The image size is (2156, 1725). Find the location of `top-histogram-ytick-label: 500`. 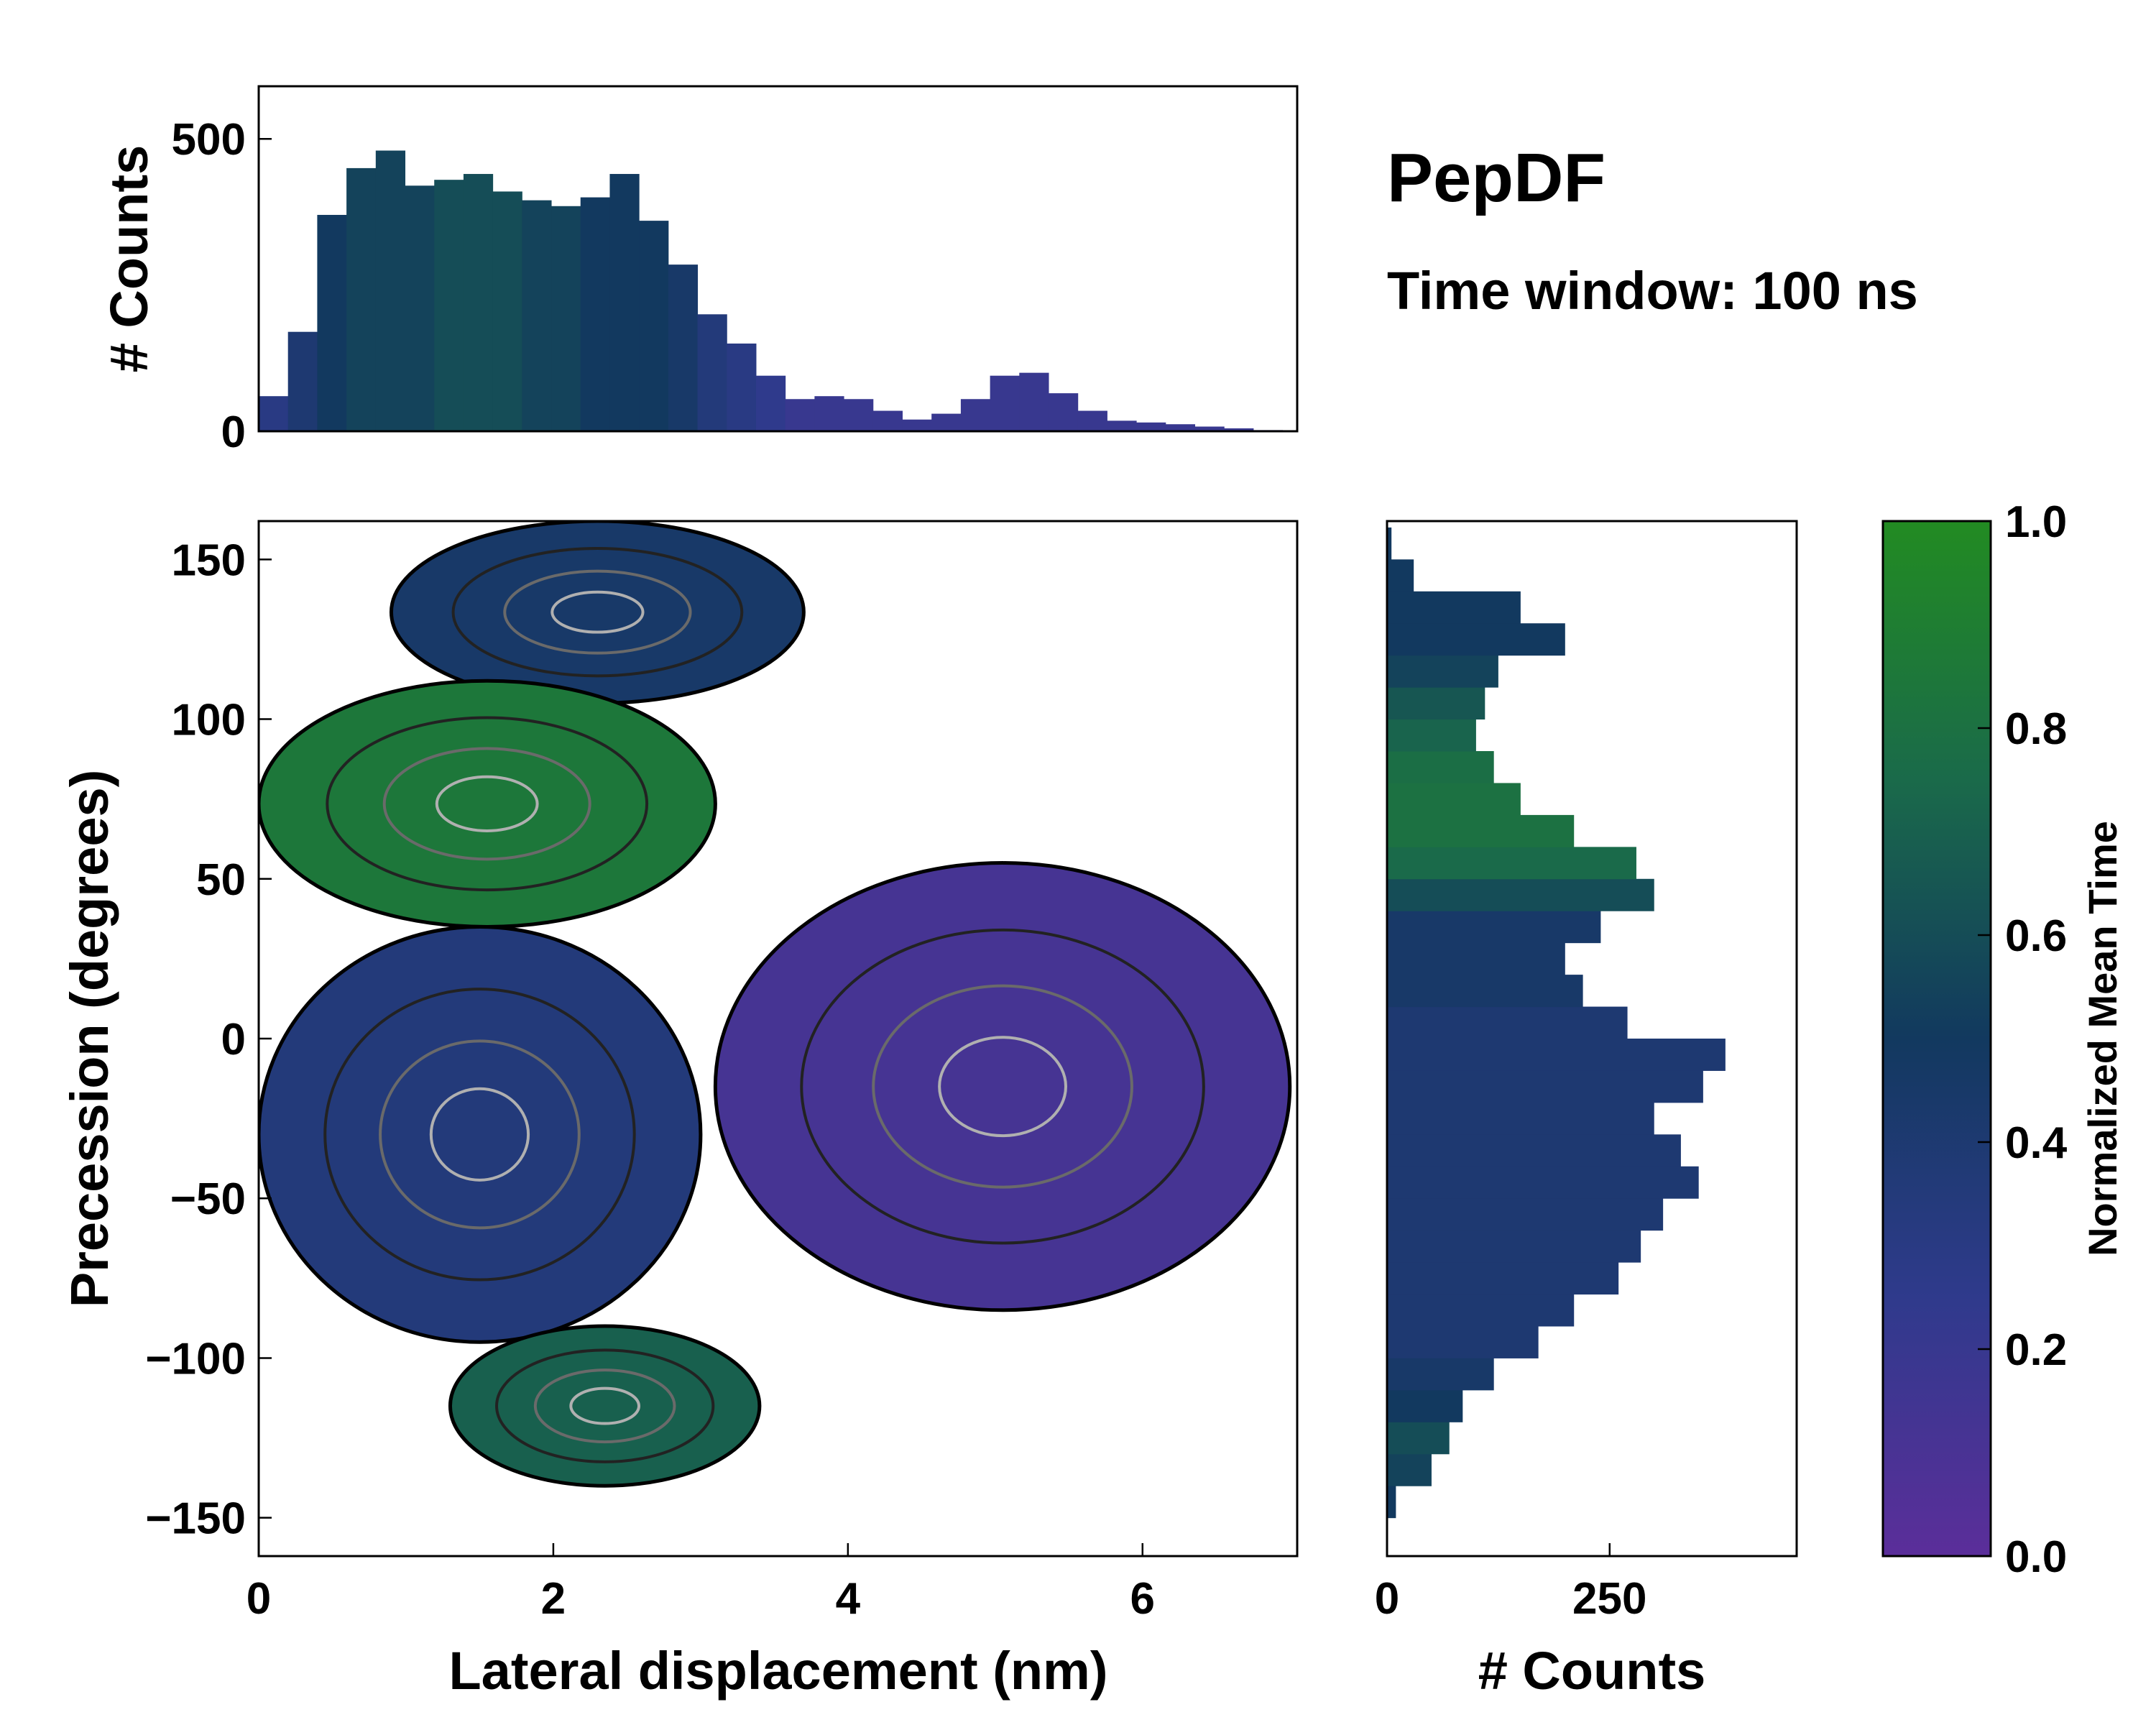

top-histogram-ytick-label: 500 is located at coordinates (209, 140).